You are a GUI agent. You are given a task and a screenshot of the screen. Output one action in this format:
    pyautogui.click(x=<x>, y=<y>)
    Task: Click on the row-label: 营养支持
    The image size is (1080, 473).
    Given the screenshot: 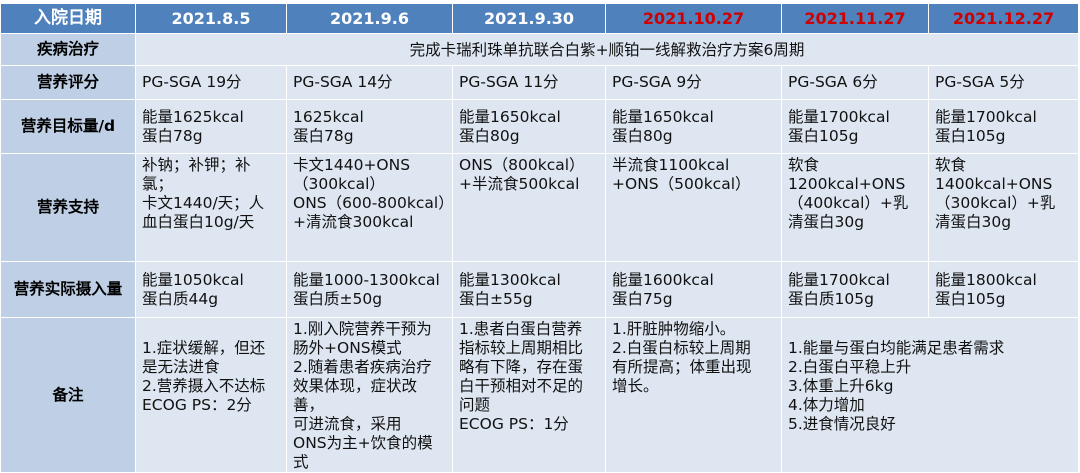 What is the action you would take?
    pyautogui.click(x=68, y=207)
    